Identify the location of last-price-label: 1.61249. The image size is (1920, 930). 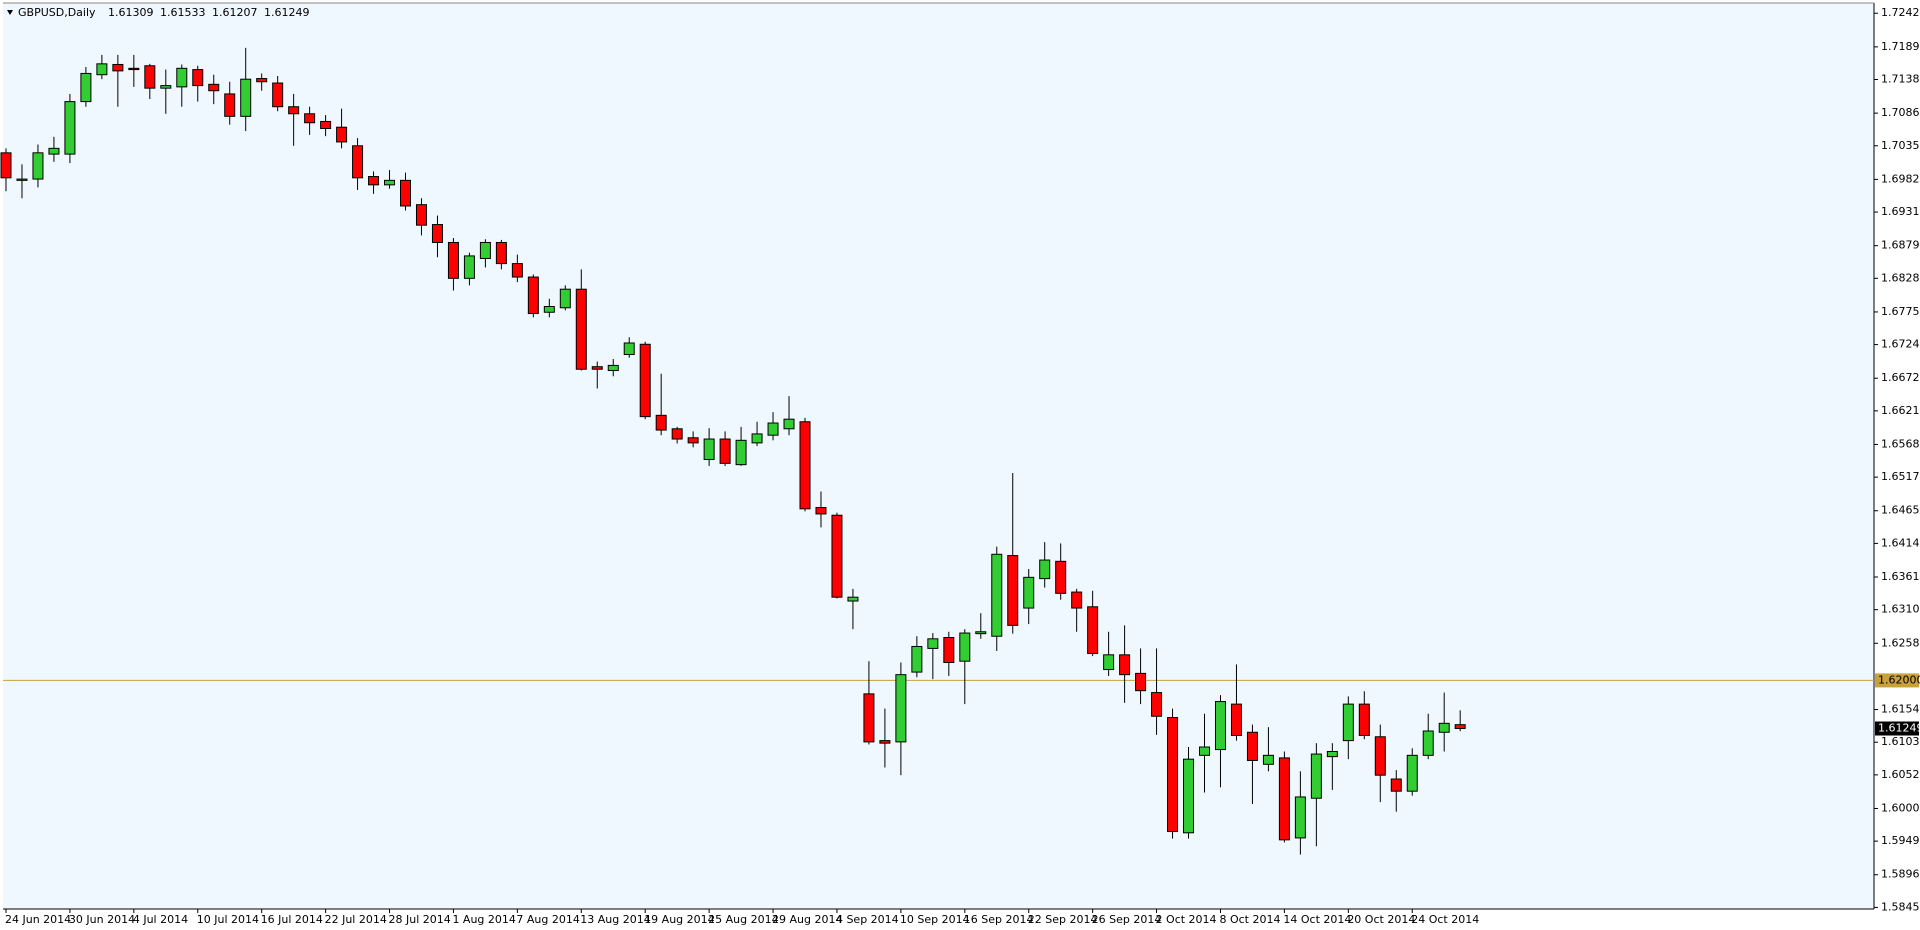
(1899, 728).